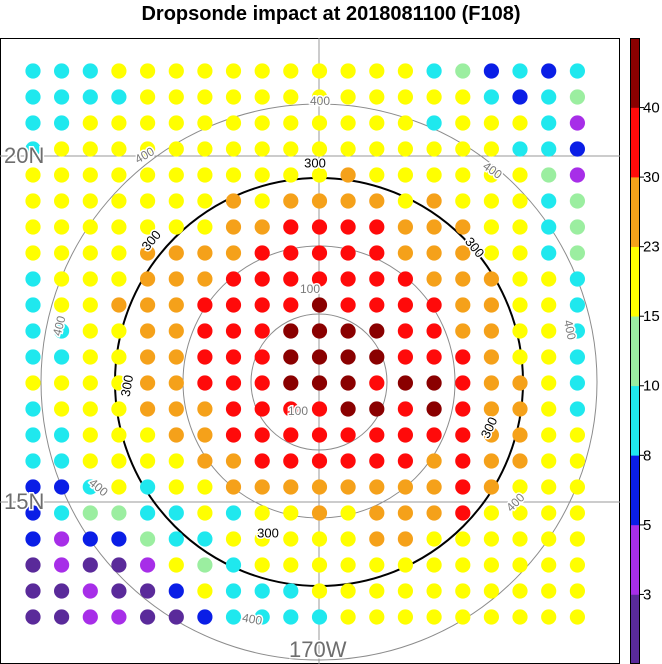 This screenshot has width=662, height=664. Describe the element at coordinates (24, 155) in the screenshot. I see `lat-label-20n: 20N` at that location.